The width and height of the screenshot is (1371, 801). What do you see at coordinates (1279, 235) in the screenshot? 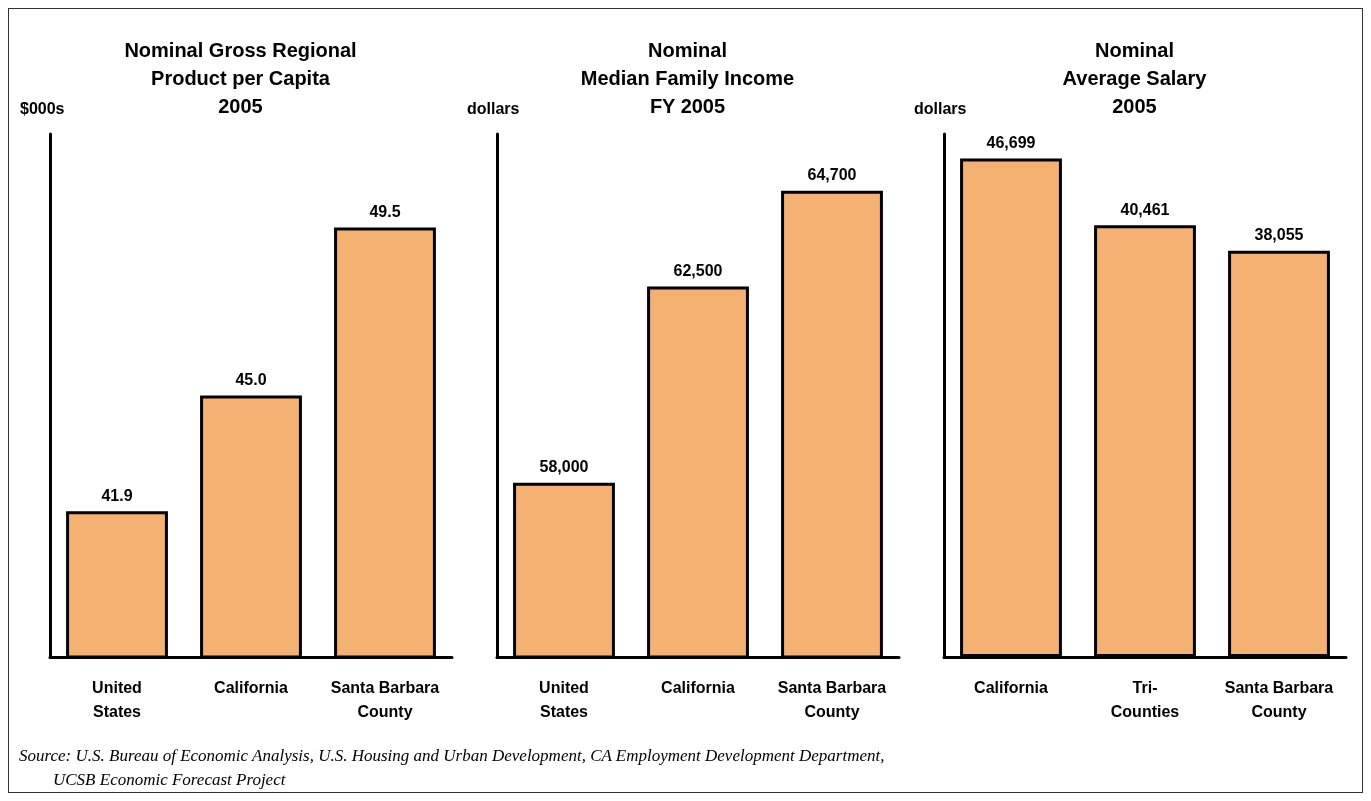
I see `data-label: 38,055` at bounding box center [1279, 235].